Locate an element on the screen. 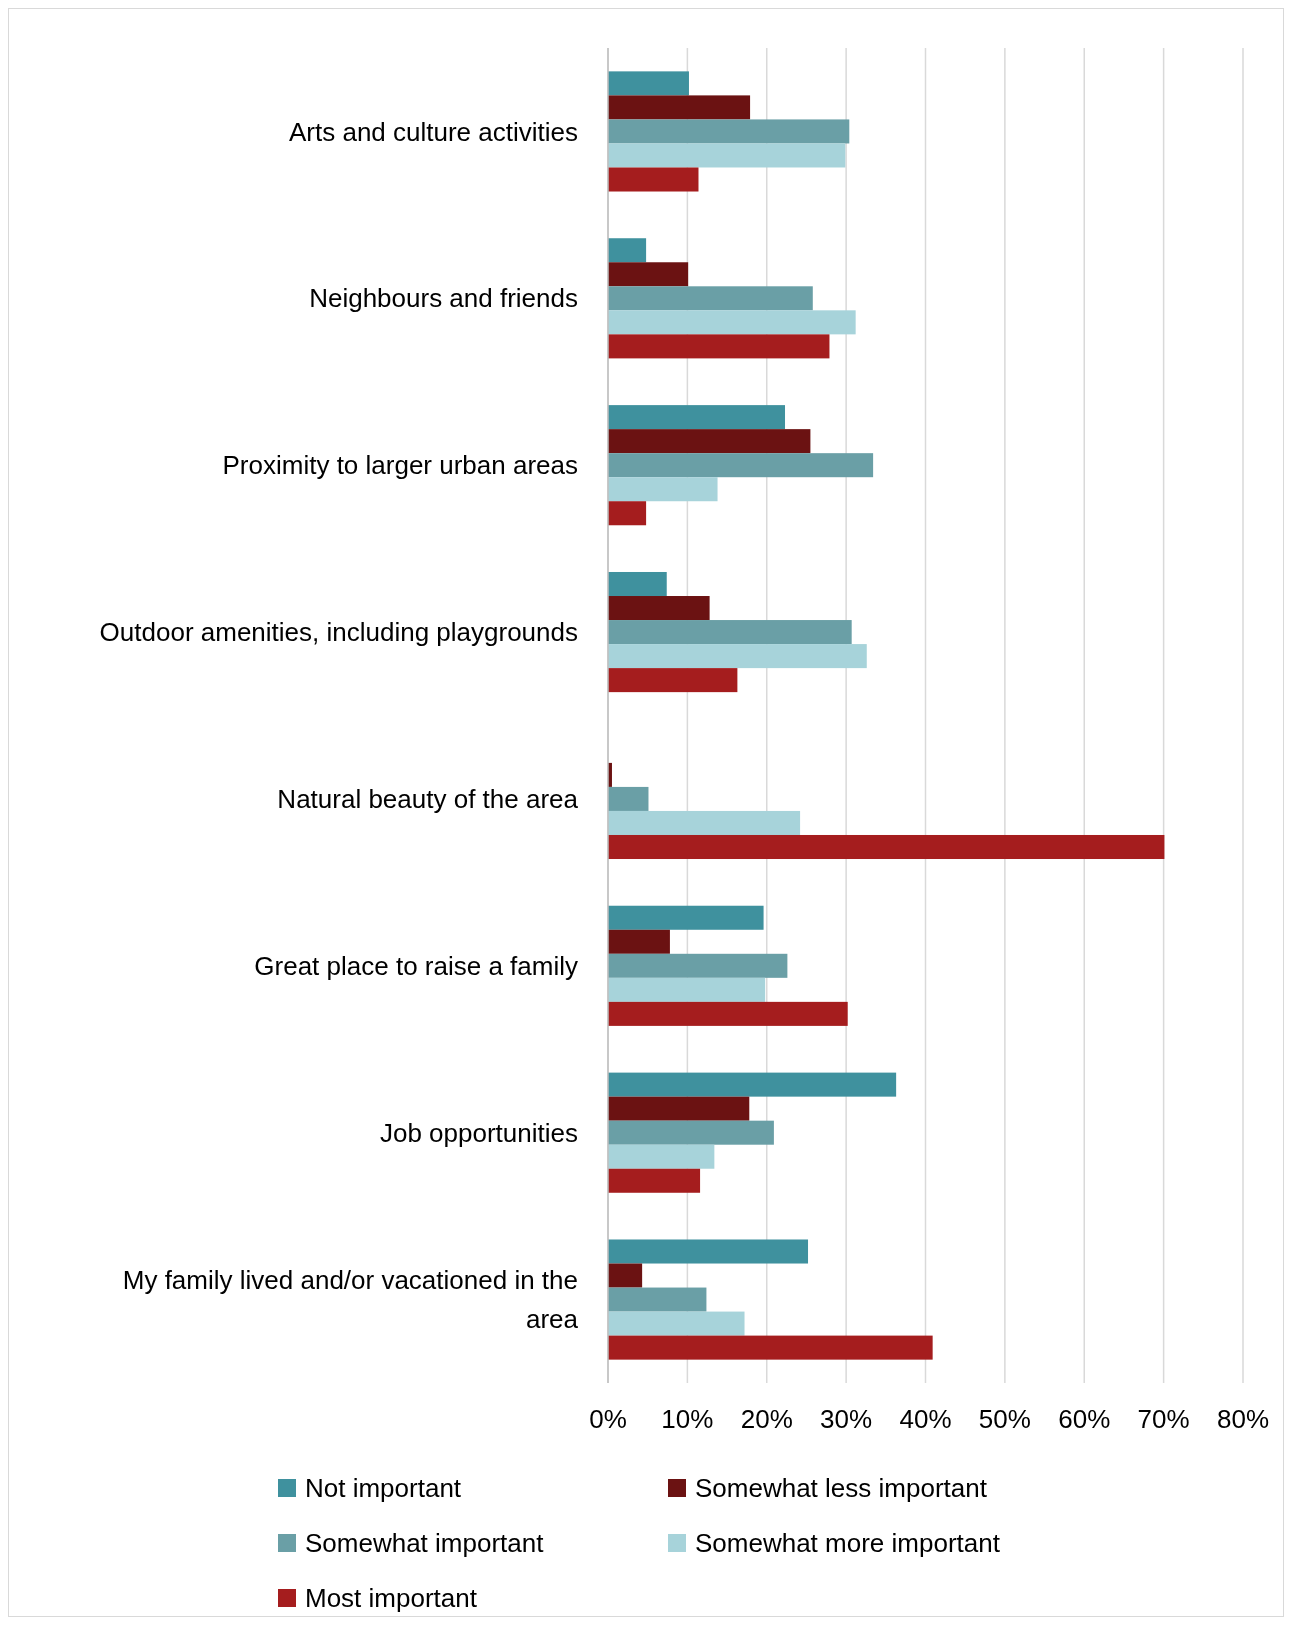 This screenshot has width=1292, height=1625. y-tick-label: Job opportunities is located at coordinates (478, 1132).